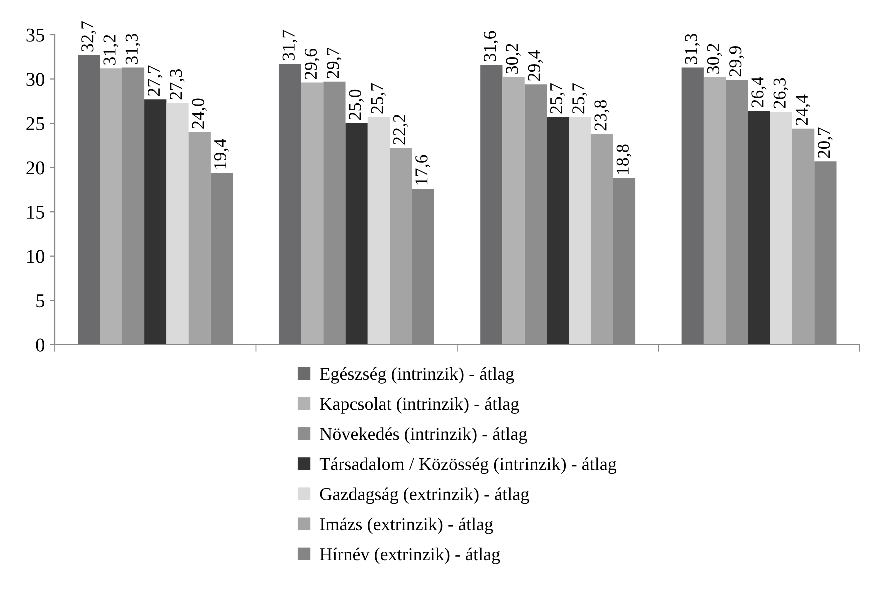 The image size is (873, 603). What do you see at coordinates (89, 36) in the screenshot?
I see `data-label: 32,7` at bounding box center [89, 36].